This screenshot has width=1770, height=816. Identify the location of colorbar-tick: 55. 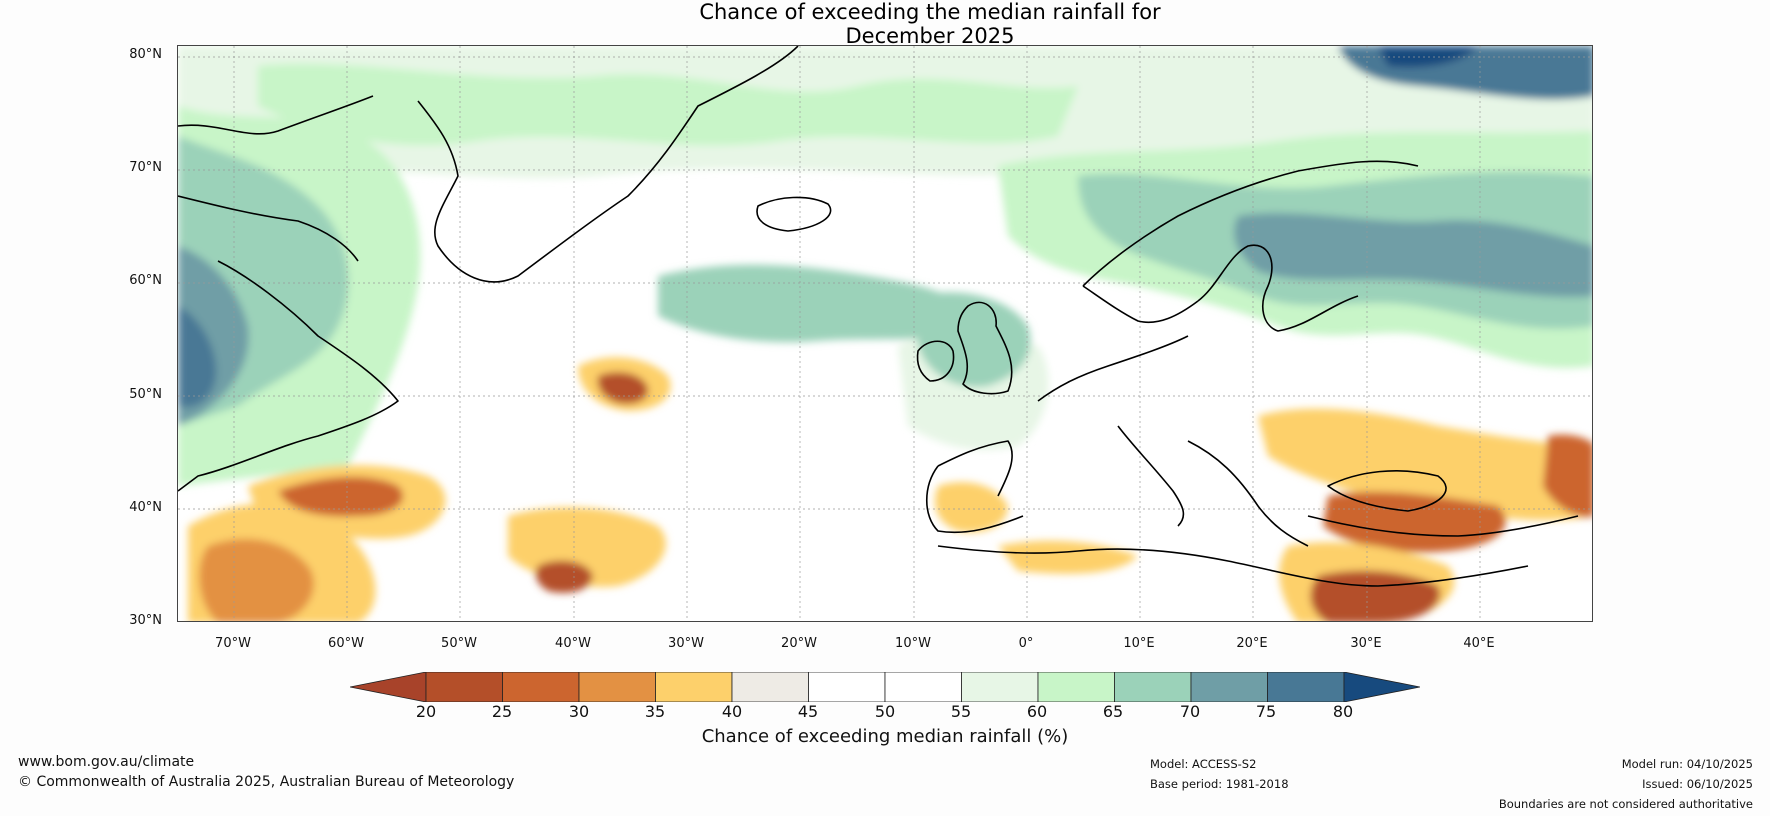
(961, 711).